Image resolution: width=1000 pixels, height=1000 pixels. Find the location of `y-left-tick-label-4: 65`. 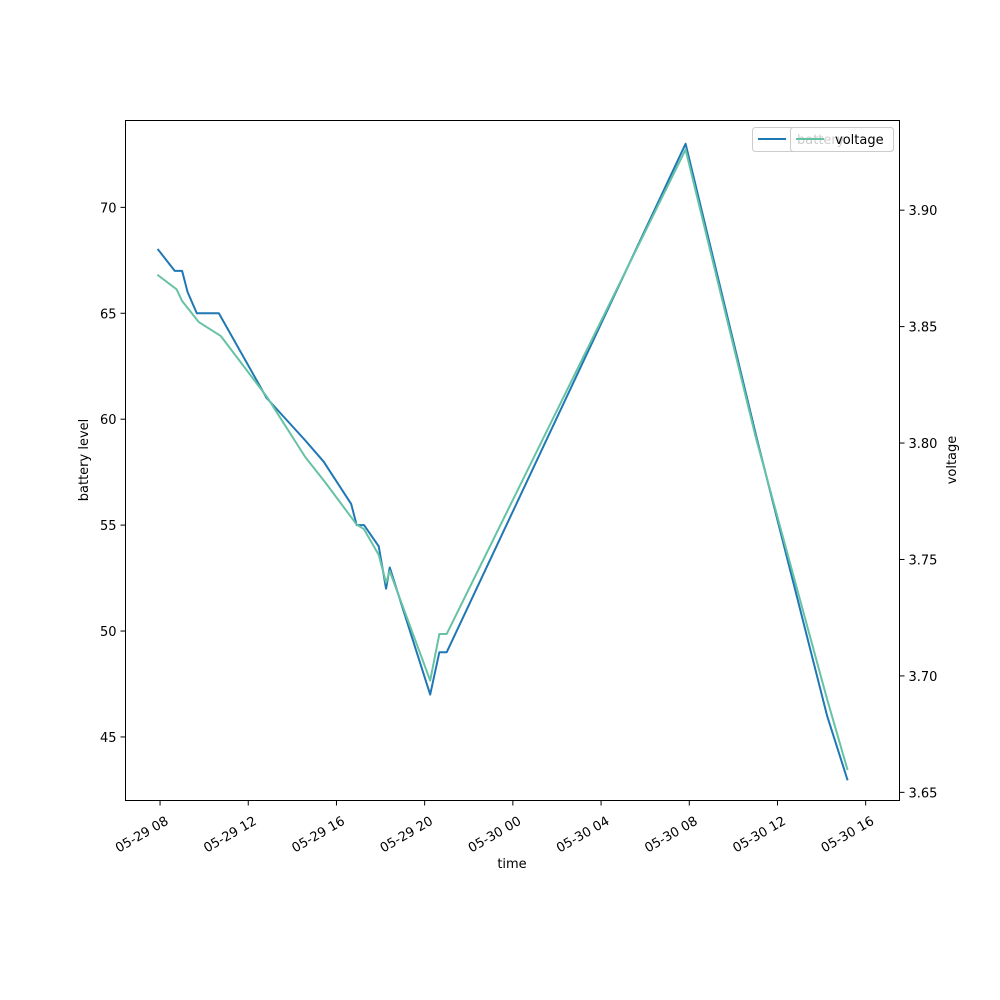

y-left-tick-label-4: 65 is located at coordinates (108, 314).